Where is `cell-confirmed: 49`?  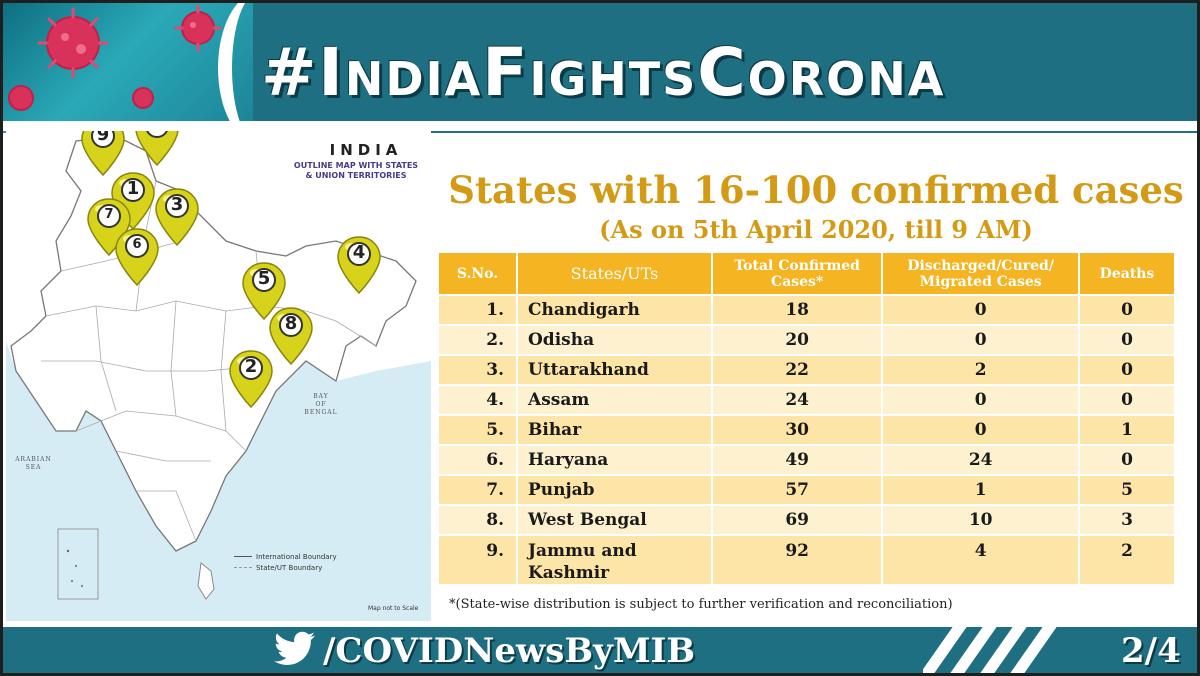 cell-confirmed: 49 is located at coordinates (798, 459).